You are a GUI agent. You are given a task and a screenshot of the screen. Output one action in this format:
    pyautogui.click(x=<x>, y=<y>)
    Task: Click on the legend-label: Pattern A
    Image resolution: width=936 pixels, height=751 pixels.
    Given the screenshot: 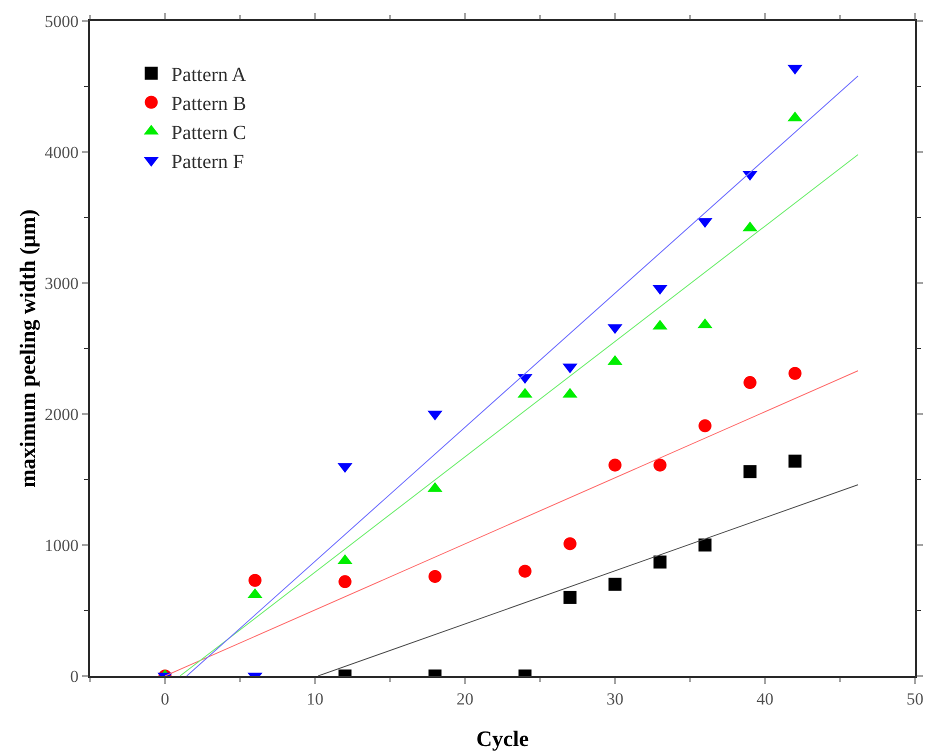 What is the action you would take?
    pyautogui.click(x=209, y=75)
    